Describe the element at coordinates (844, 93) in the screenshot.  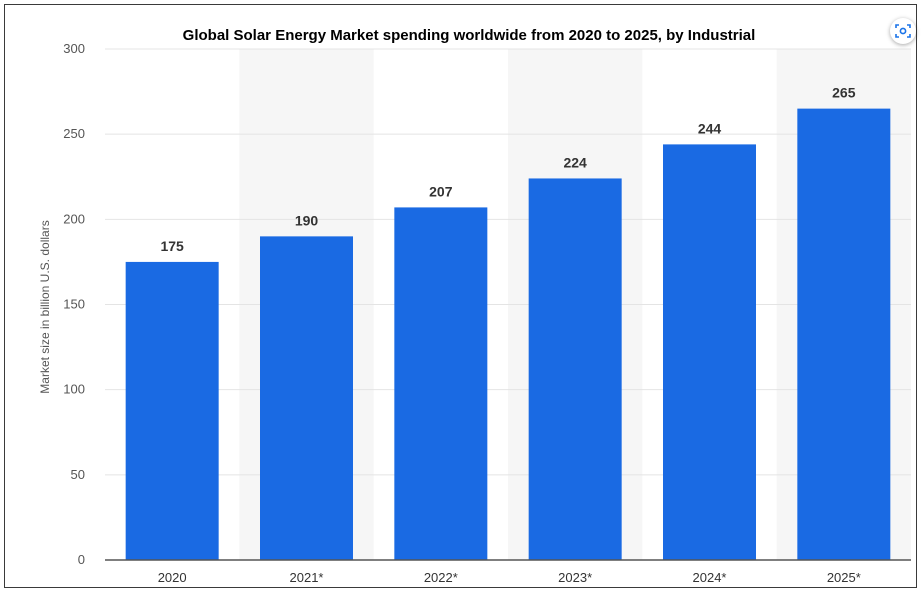
I see `data-label: 265` at that location.